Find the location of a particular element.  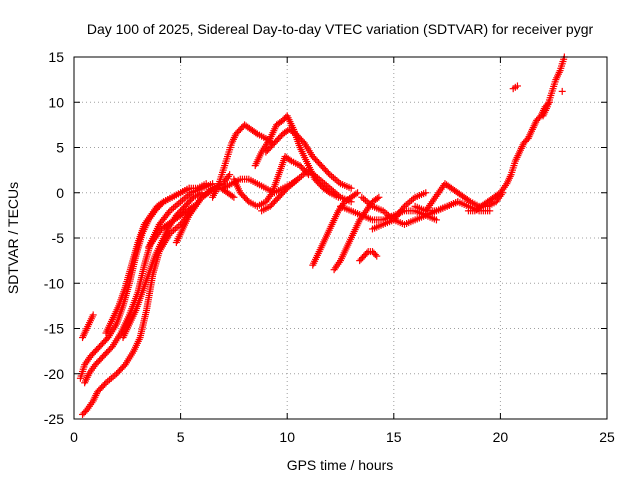

y-tick-label: 5 is located at coordinates (60, 148).